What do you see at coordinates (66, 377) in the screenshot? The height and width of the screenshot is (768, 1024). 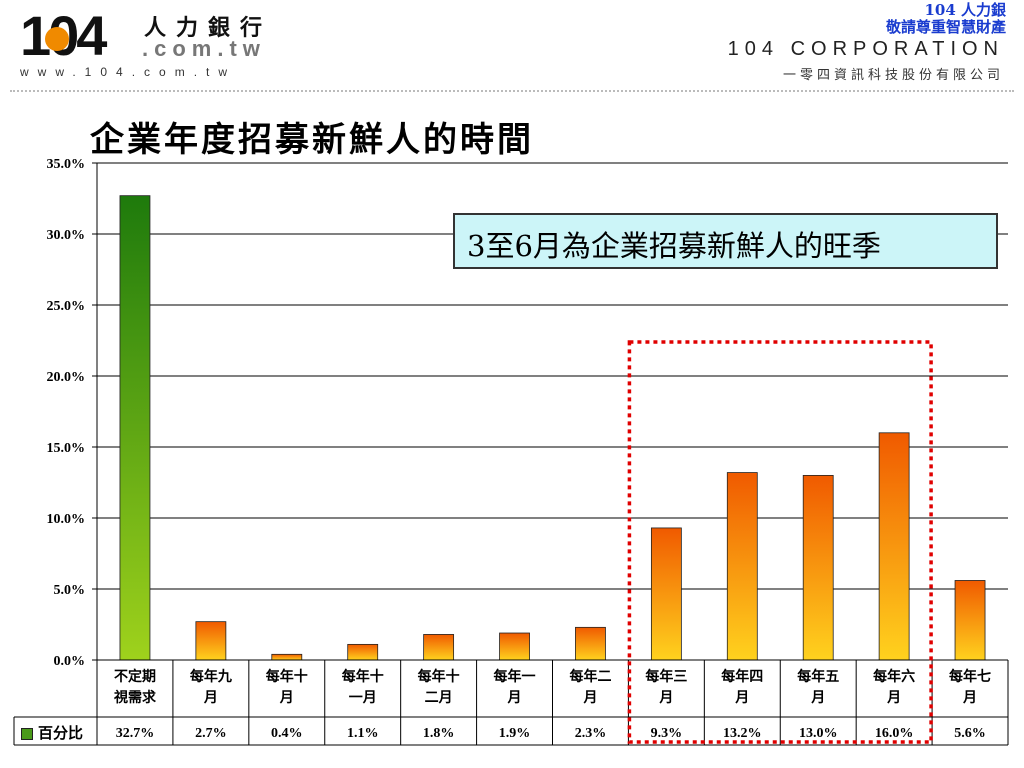 I see `y-tick-label: 20.0%` at bounding box center [66, 377].